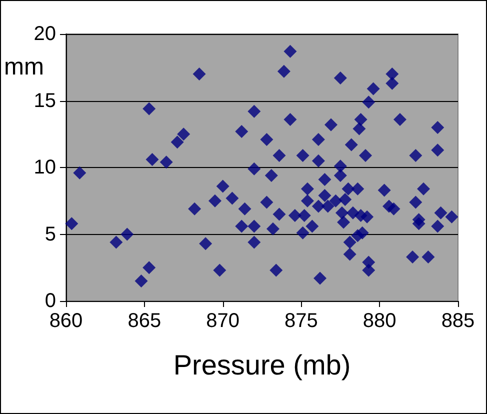 The height and width of the screenshot is (414, 487). What do you see at coordinates (50, 234) in the screenshot?
I see `y-tick-label: 5` at bounding box center [50, 234].